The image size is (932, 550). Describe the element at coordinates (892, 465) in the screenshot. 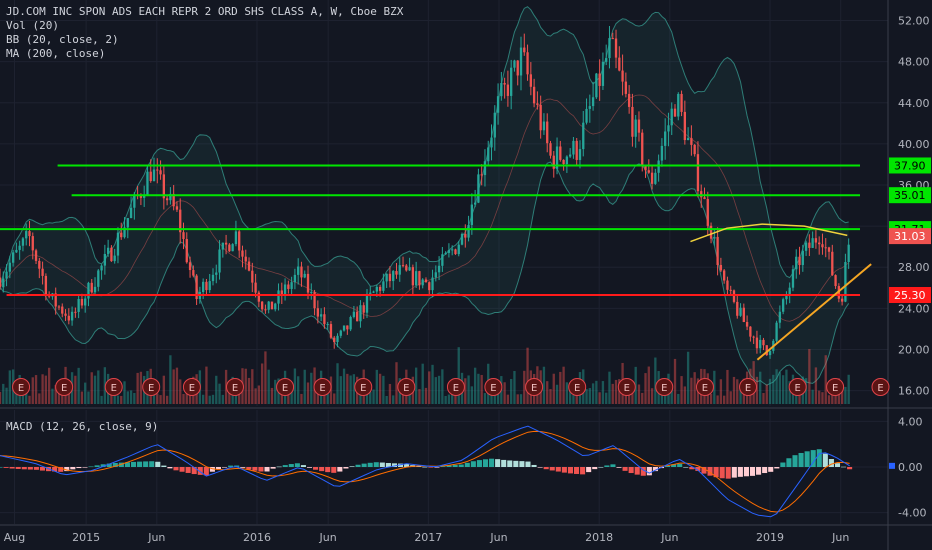

I see `macd-value-tag` at that location.